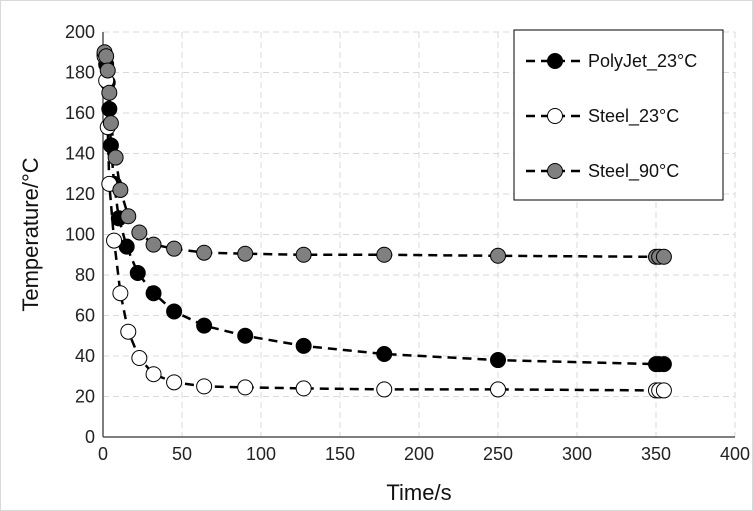 The image size is (753, 511). Describe the element at coordinates (261, 454) in the screenshot. I see `x-tick-label: 100` at that location.